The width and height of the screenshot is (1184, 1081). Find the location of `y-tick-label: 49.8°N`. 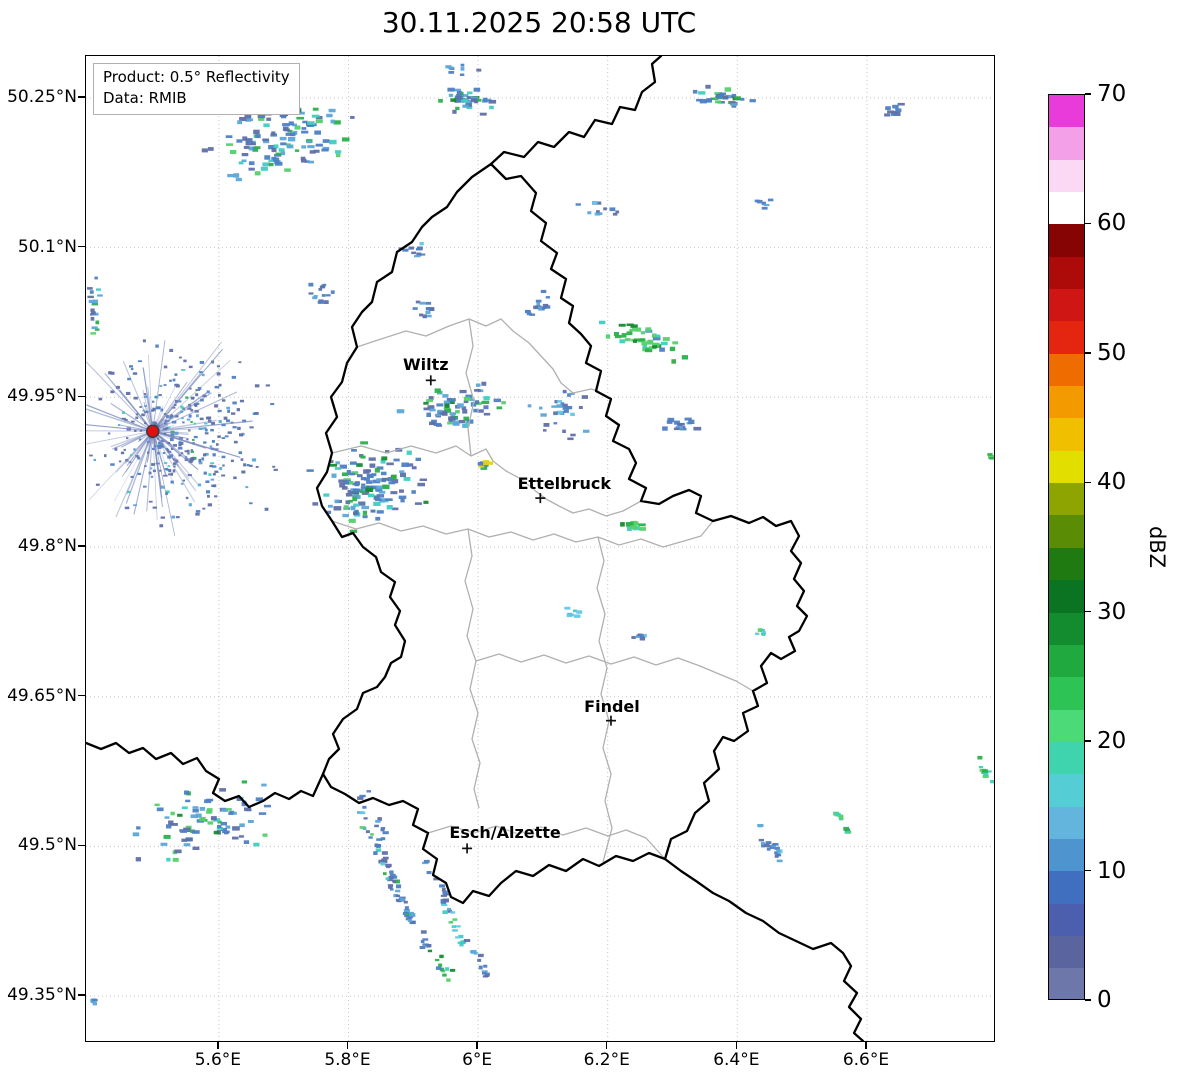

y-tick-label: 49.8°N is located at coordinates (47, 546).